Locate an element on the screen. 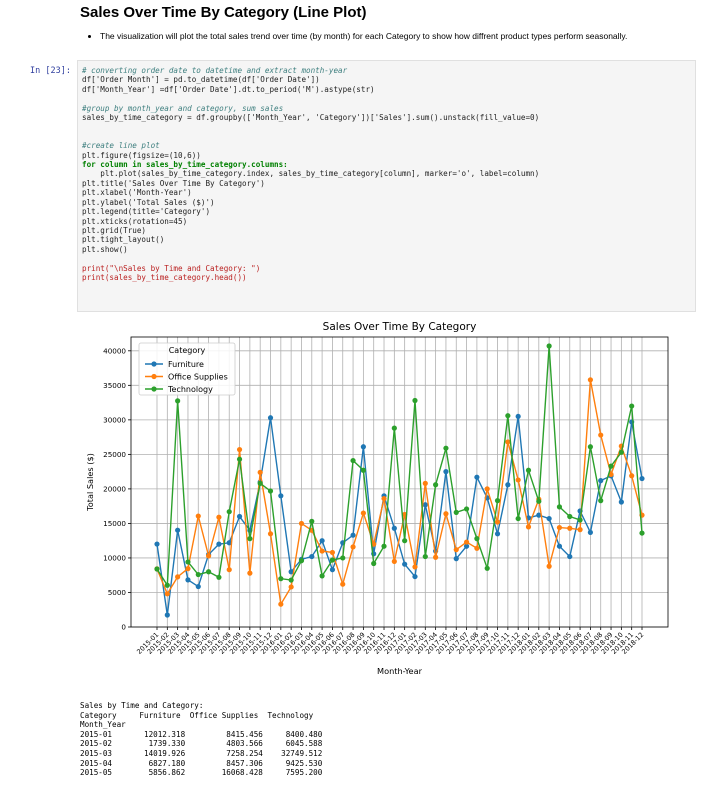  y-tick-label: 35000 is located at coordinates (114, 385).